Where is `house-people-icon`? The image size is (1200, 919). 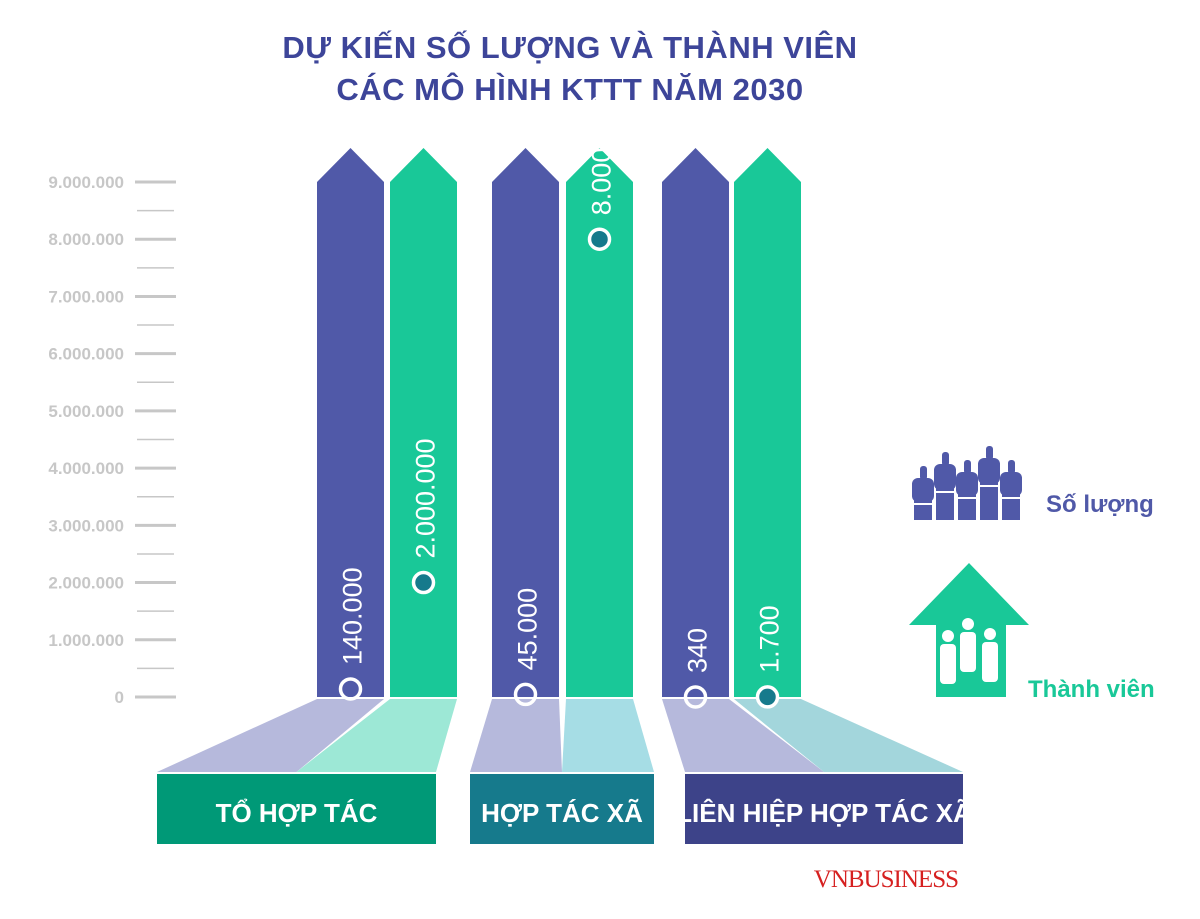
house-people-icon is located at coordinates (969, 630).